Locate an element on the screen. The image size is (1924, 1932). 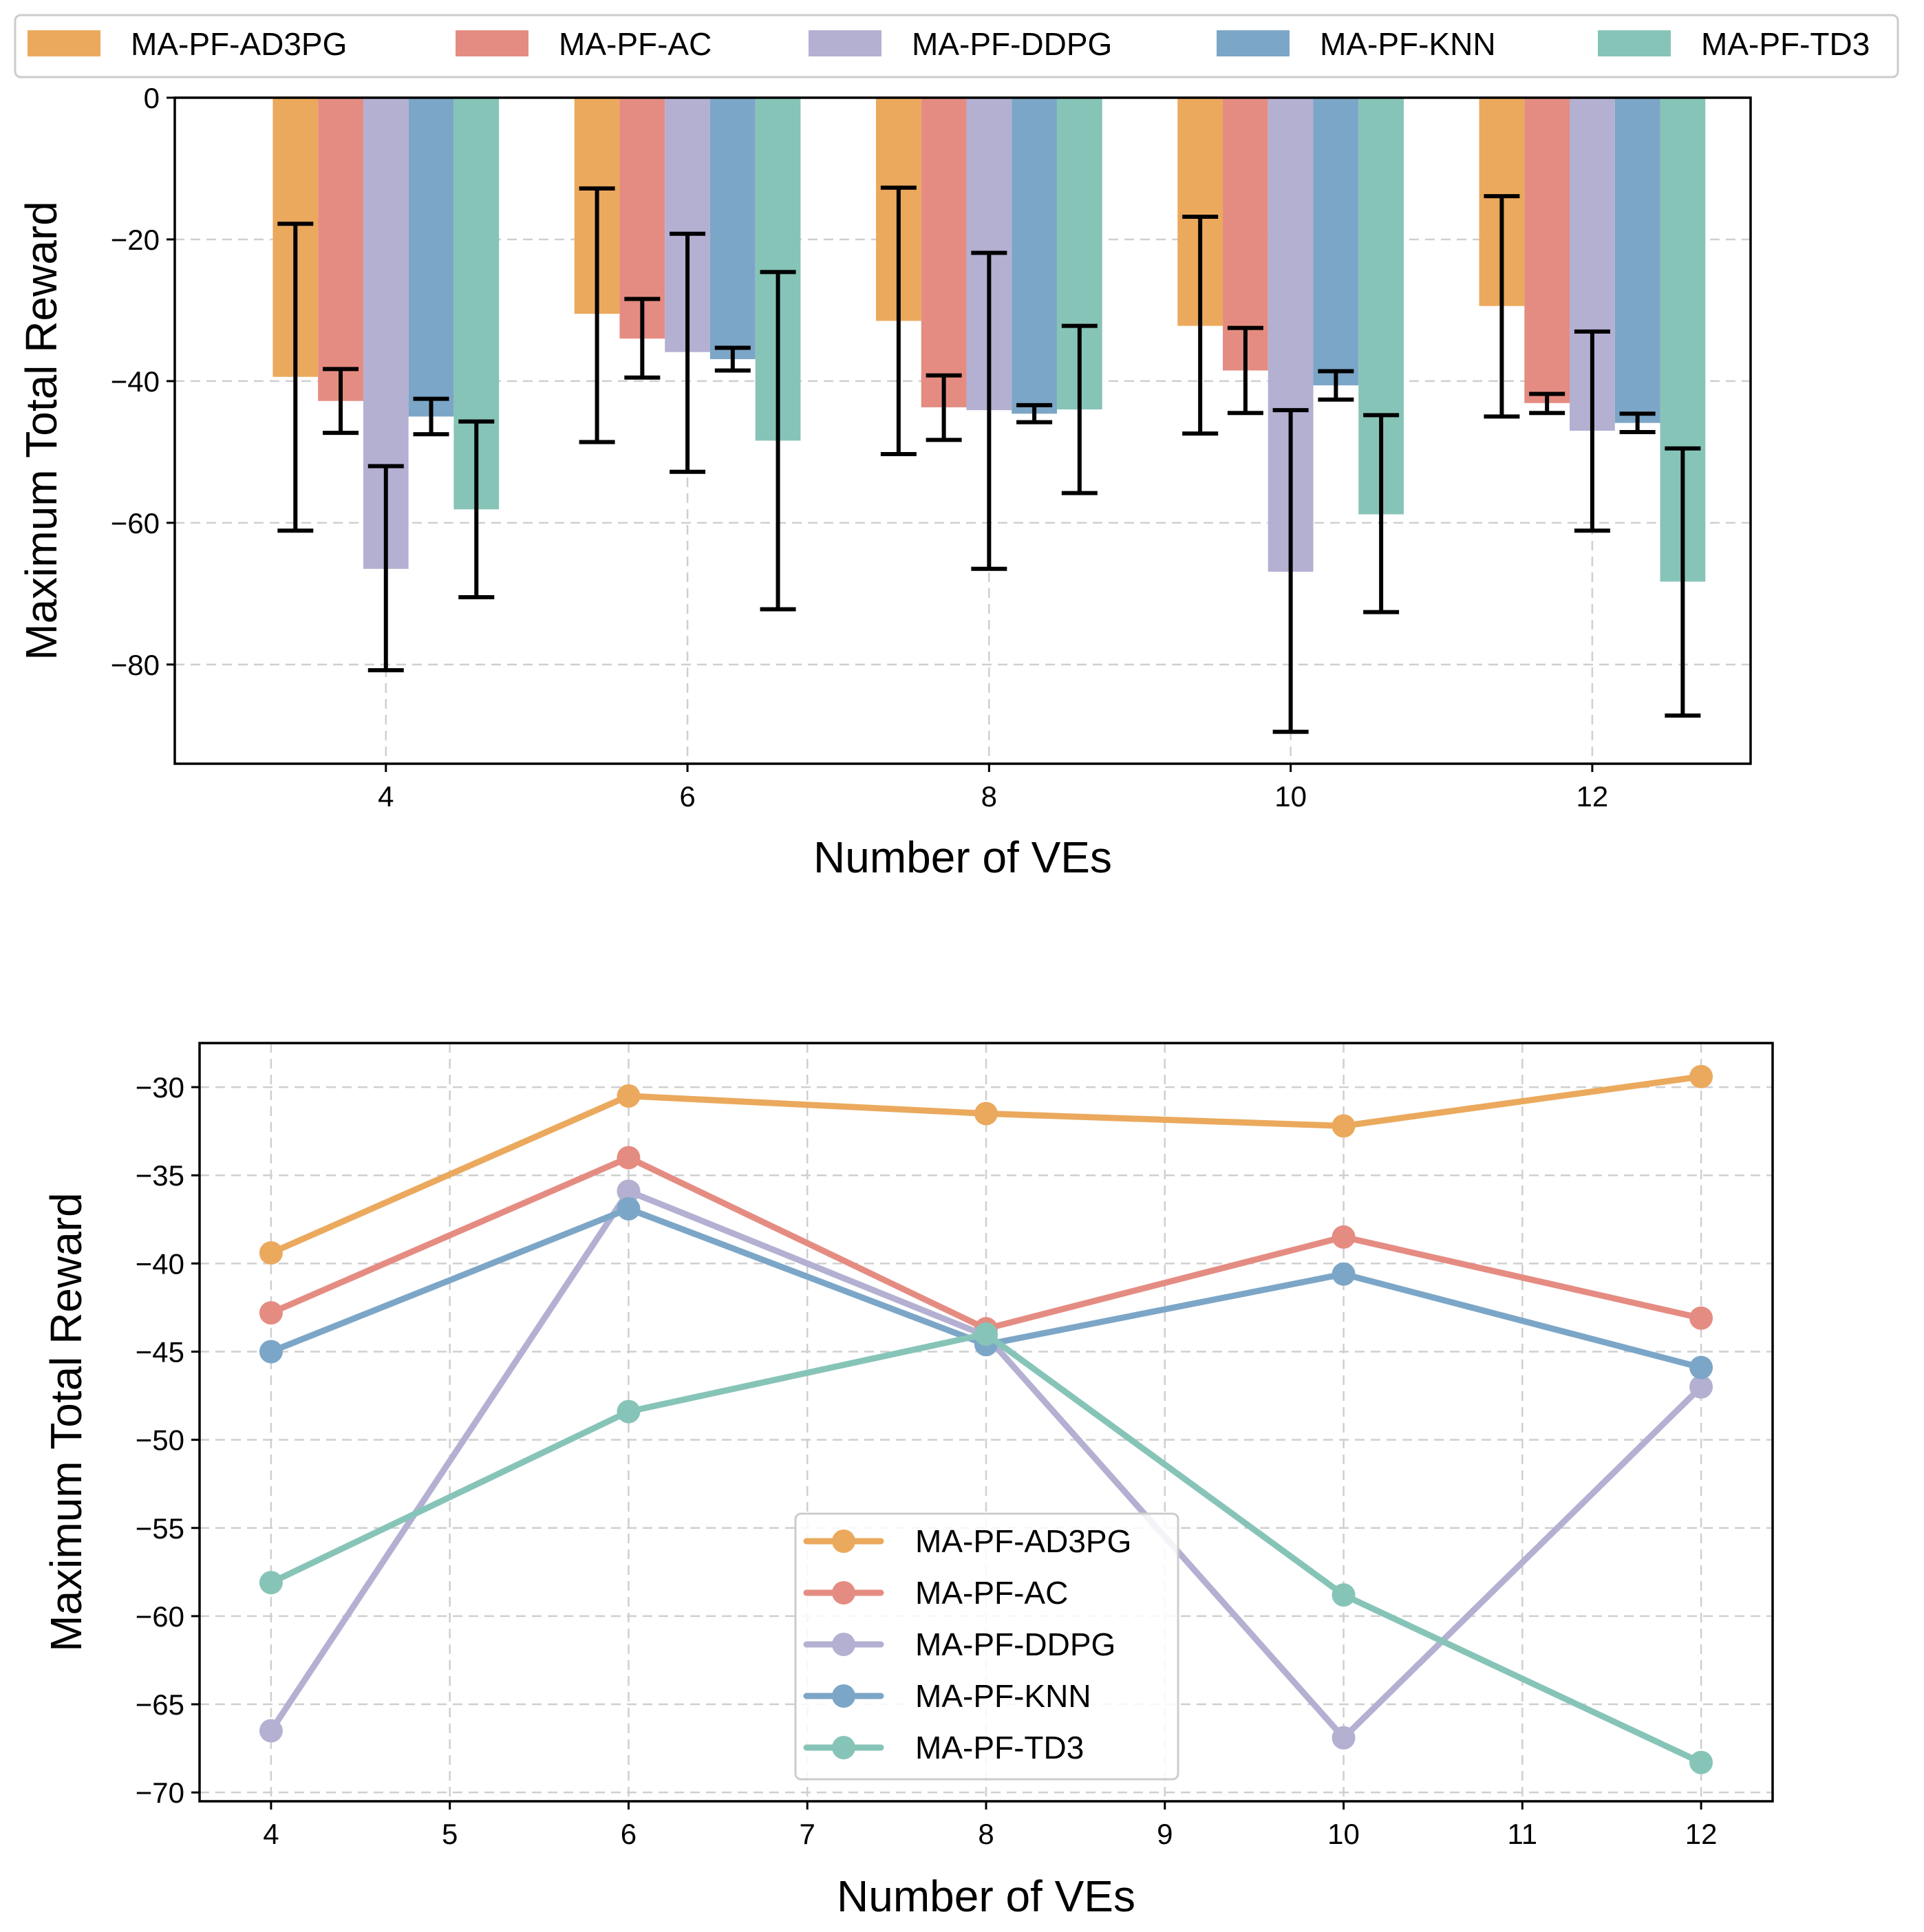
line-chart-x-ticks: 4 5 6 7 8 9 10 11 12 is located at coordinates (990, 1825).